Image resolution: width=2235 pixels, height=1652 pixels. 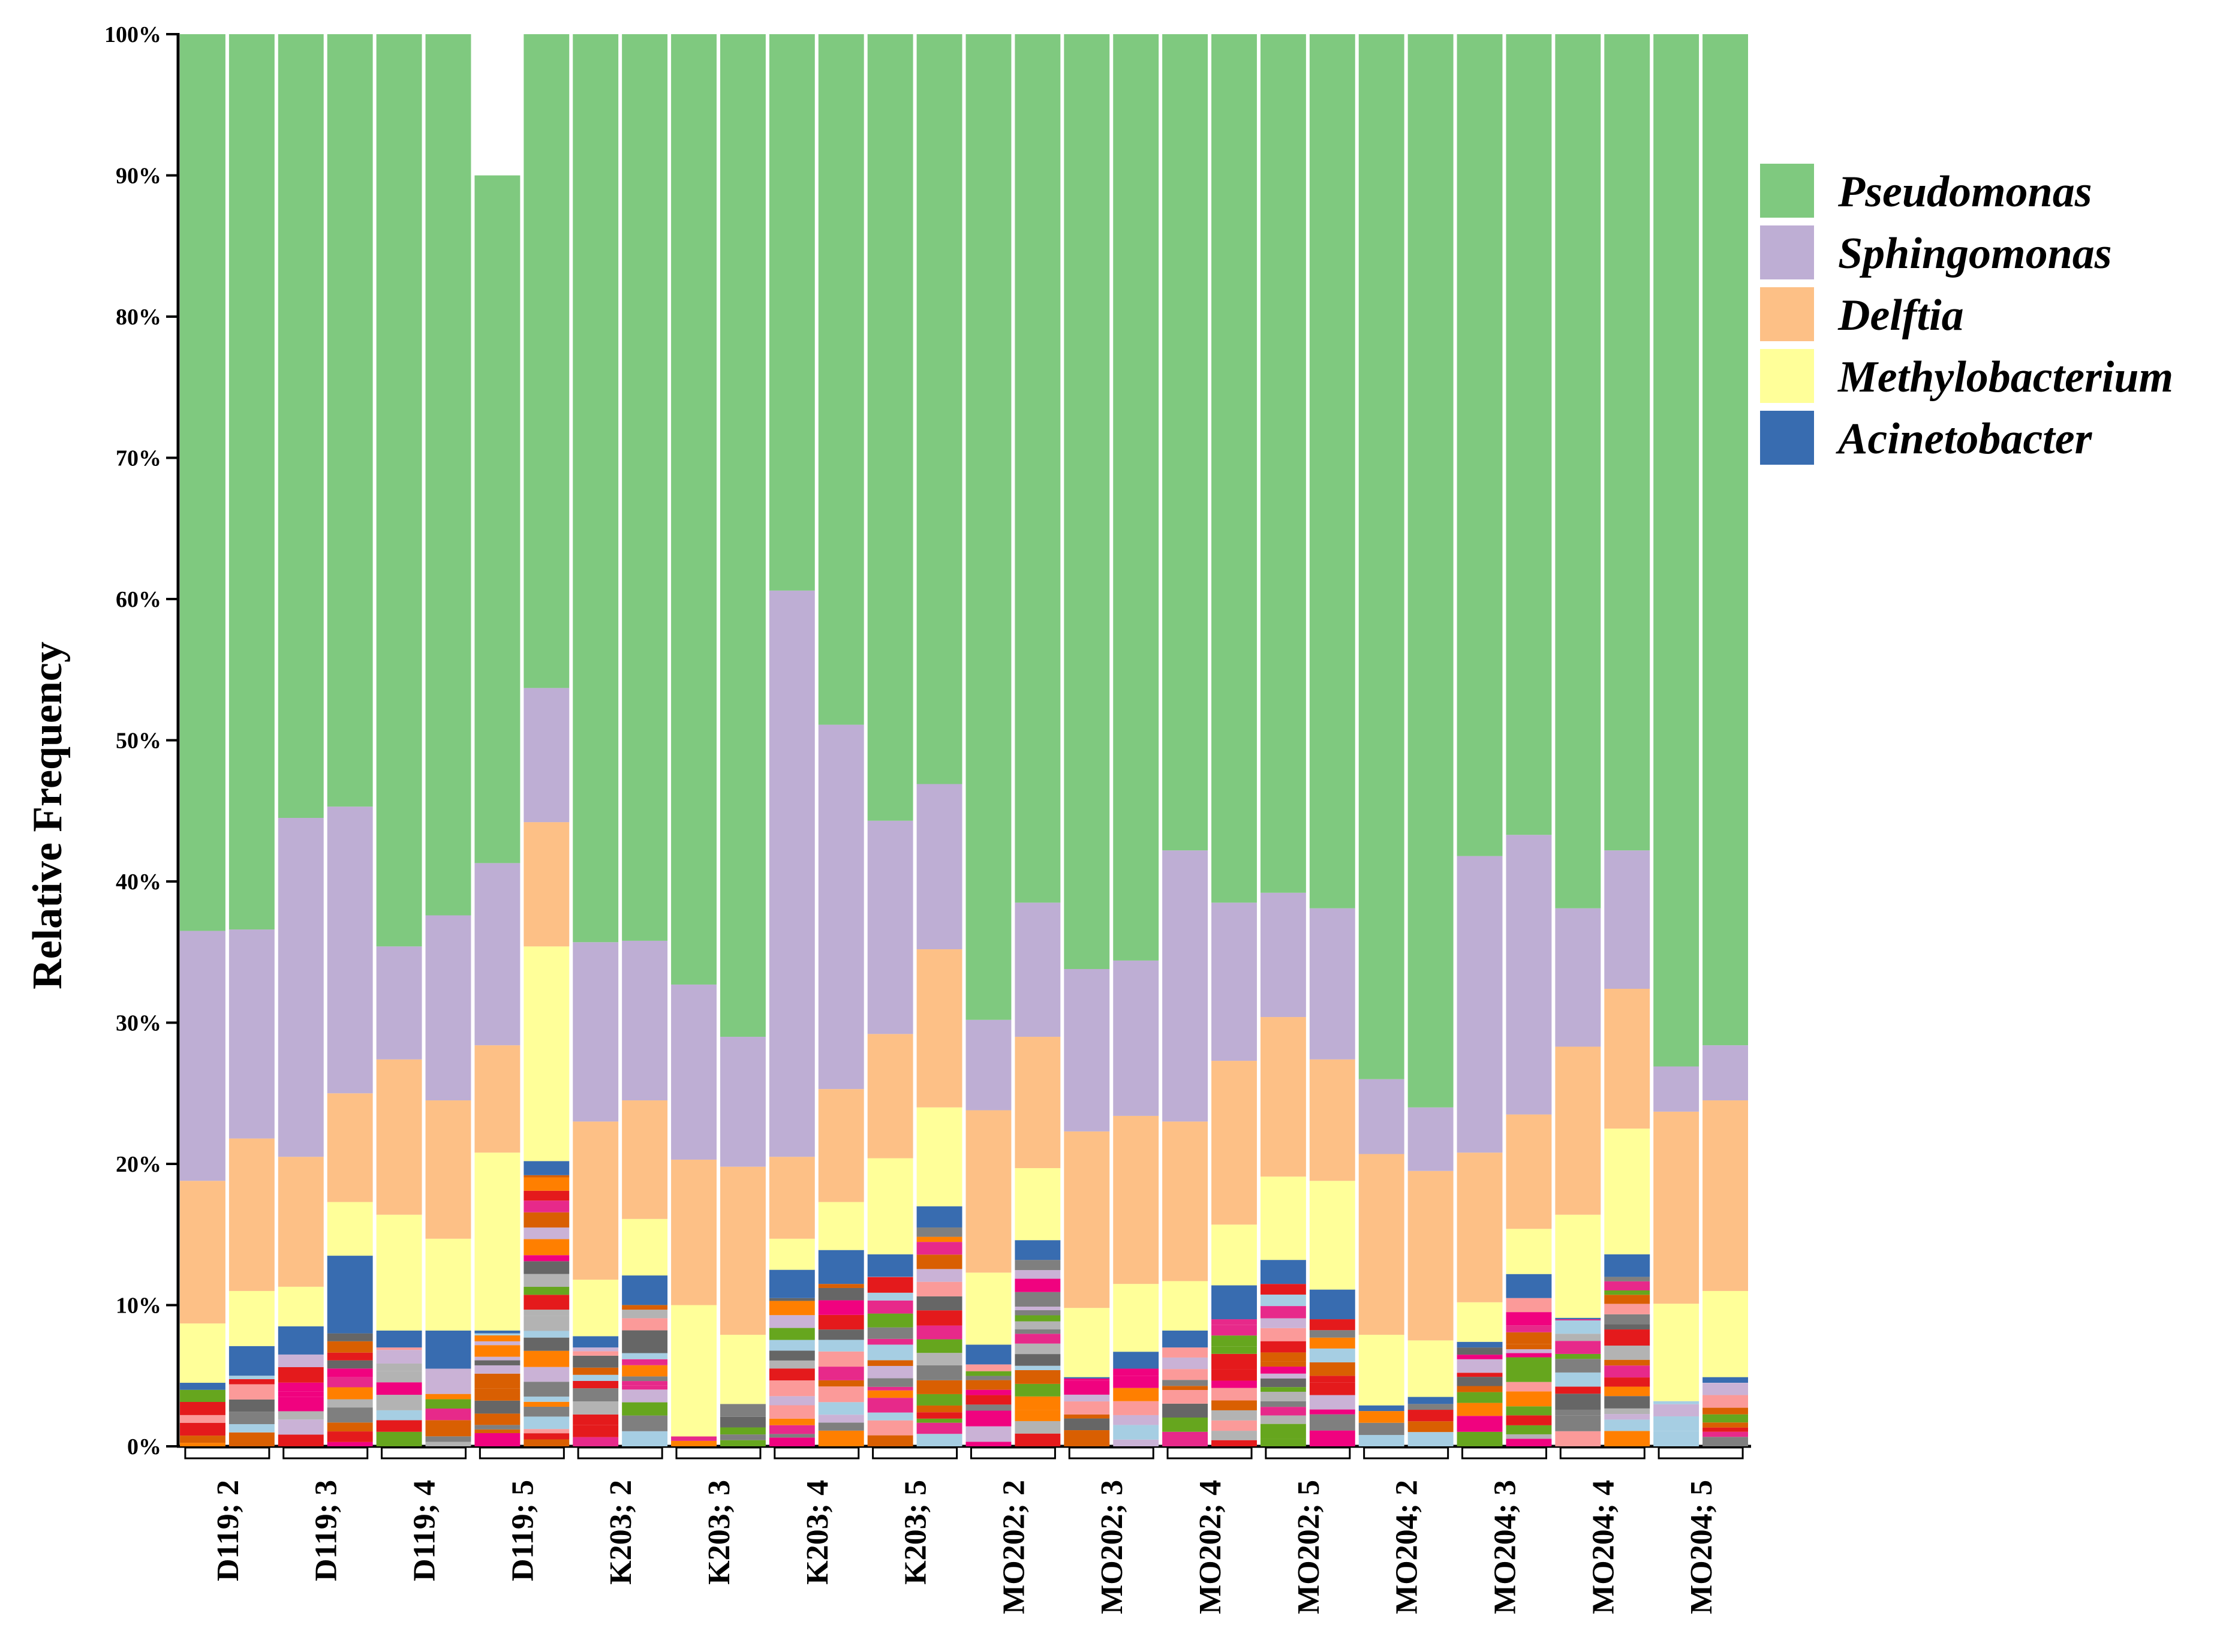 What do you see at coordinates (48, 815) in the screenshot?
I see `y-axis-label: Relative Frequency` at bounding box center [48, 815].